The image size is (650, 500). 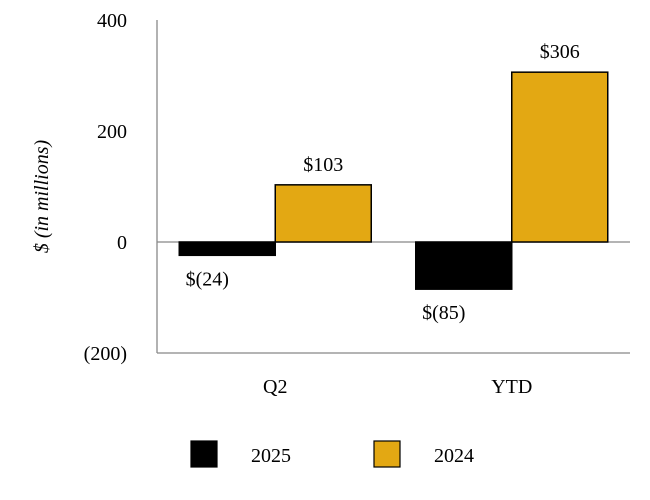 I want to click on bar-2025-ytd, so click(x=464, y=265).